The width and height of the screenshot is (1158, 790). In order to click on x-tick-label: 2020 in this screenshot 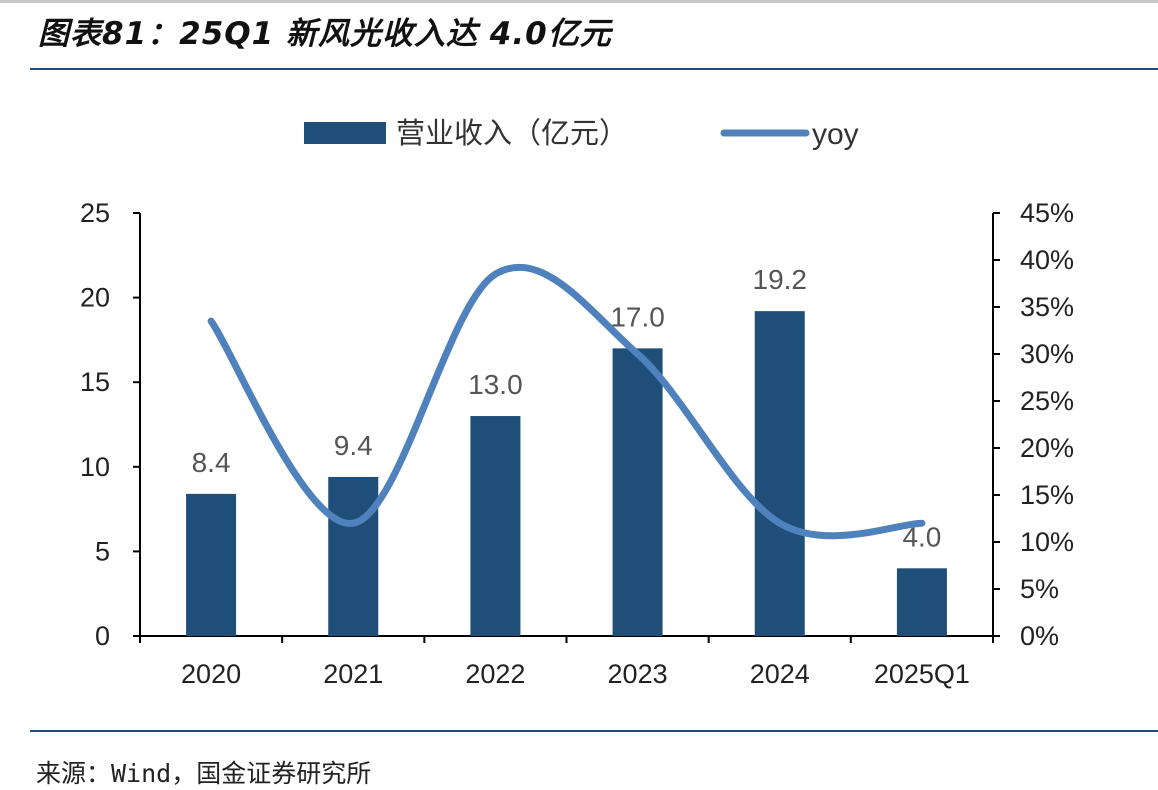, I will do `click(211, 674)`.